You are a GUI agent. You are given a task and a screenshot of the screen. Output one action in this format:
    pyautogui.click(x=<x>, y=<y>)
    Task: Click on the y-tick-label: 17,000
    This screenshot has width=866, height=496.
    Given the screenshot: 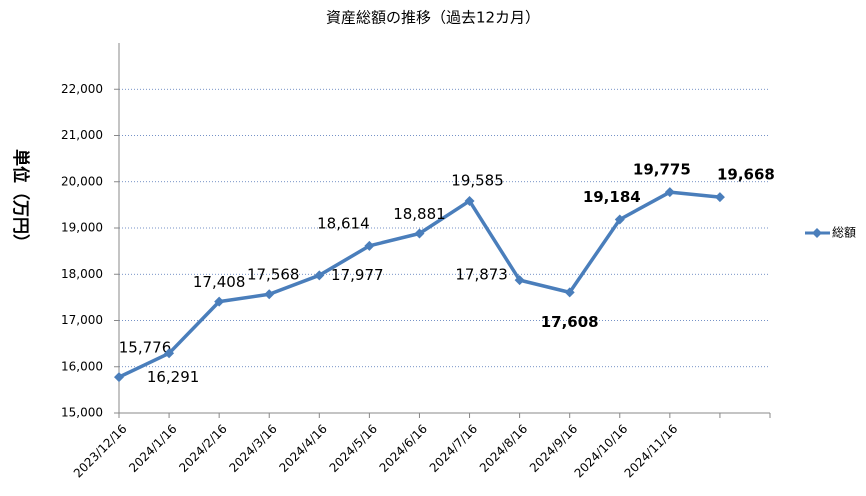 What is the action you would take?
    pyautogui.click(x=82, y=320)
    